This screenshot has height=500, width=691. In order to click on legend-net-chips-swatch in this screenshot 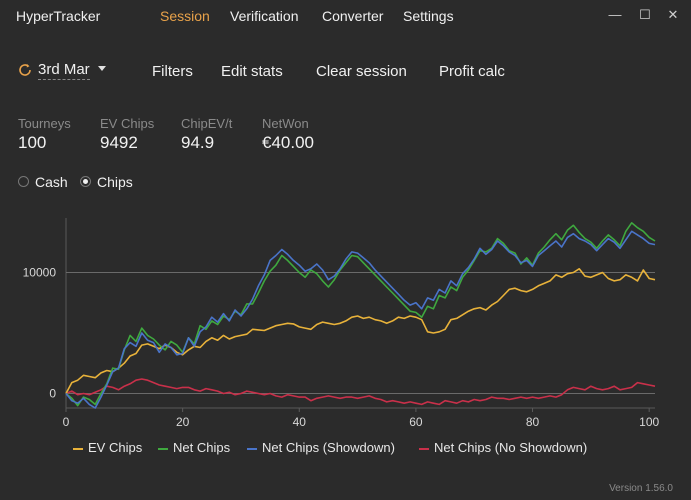, I will do `click(163, 448)`.